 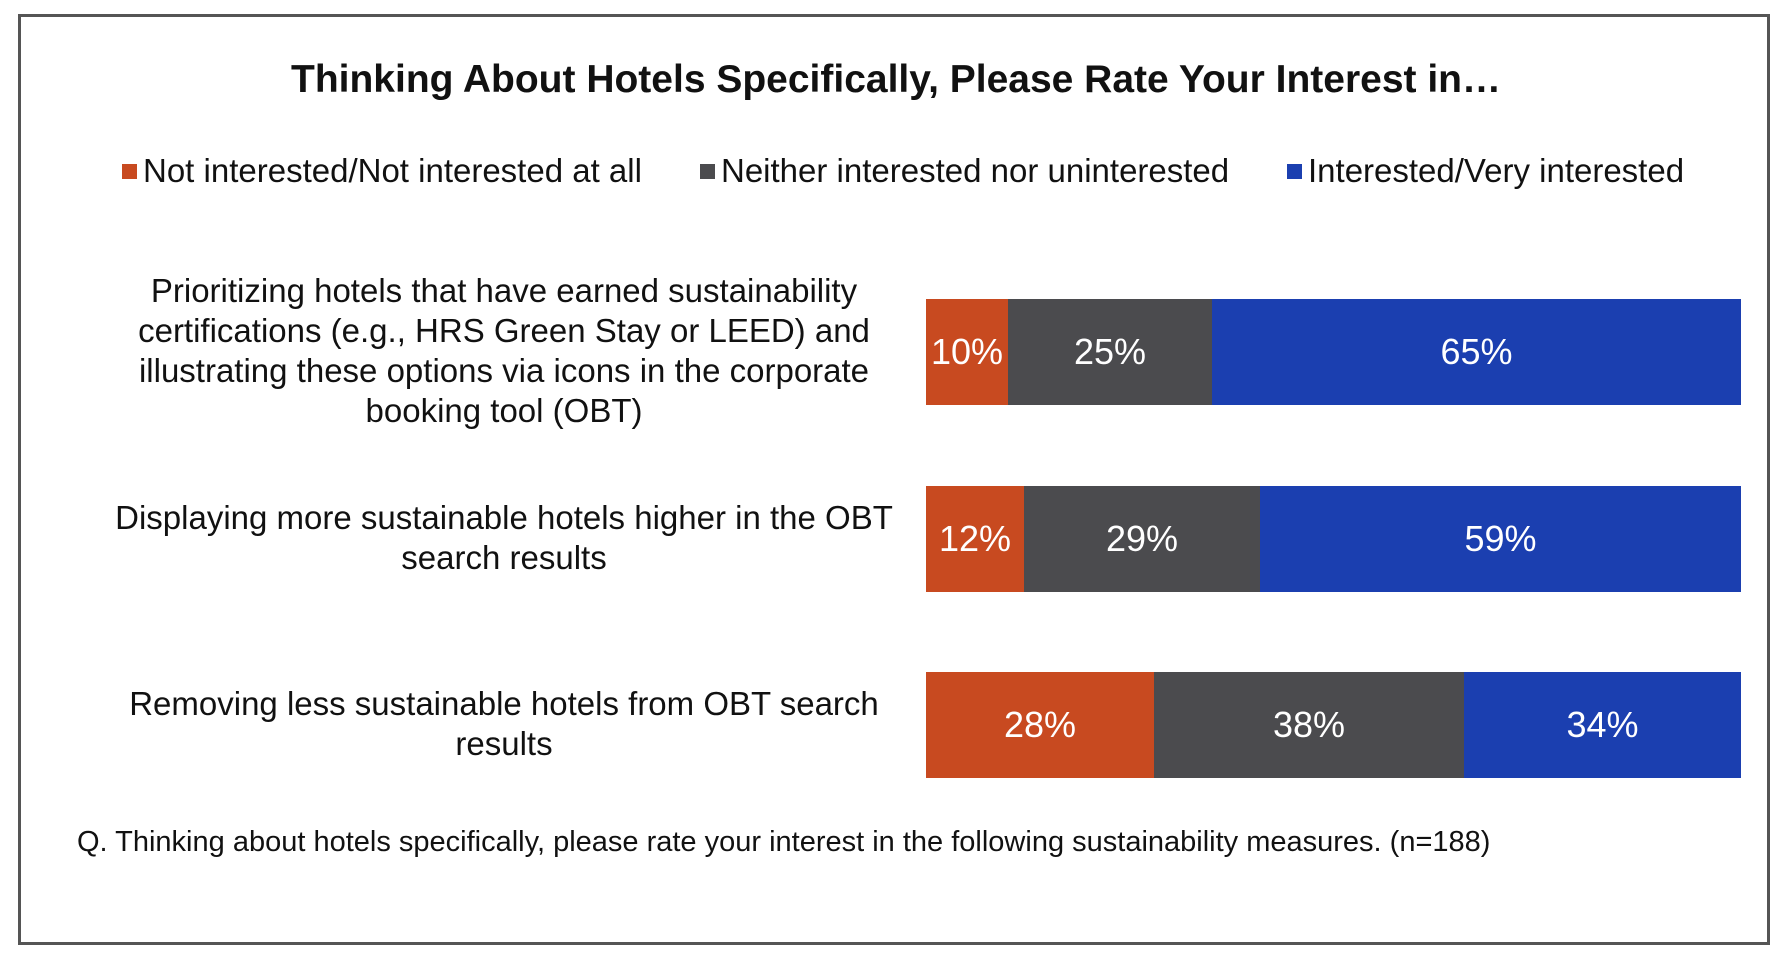 I want to click on bar-segment-removing-interested: 34%, so click(x=1602, y=725).